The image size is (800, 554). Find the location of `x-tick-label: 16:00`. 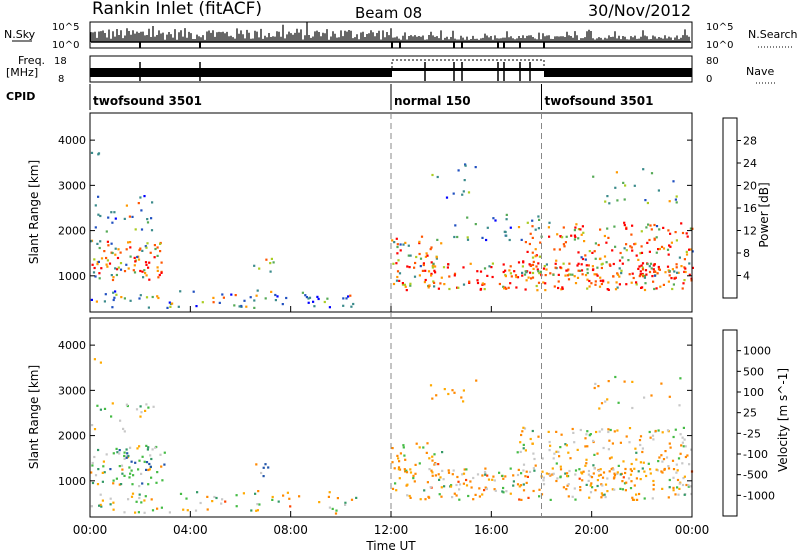

x-tick-label: 16:00 is located at coordinates (491, 530).